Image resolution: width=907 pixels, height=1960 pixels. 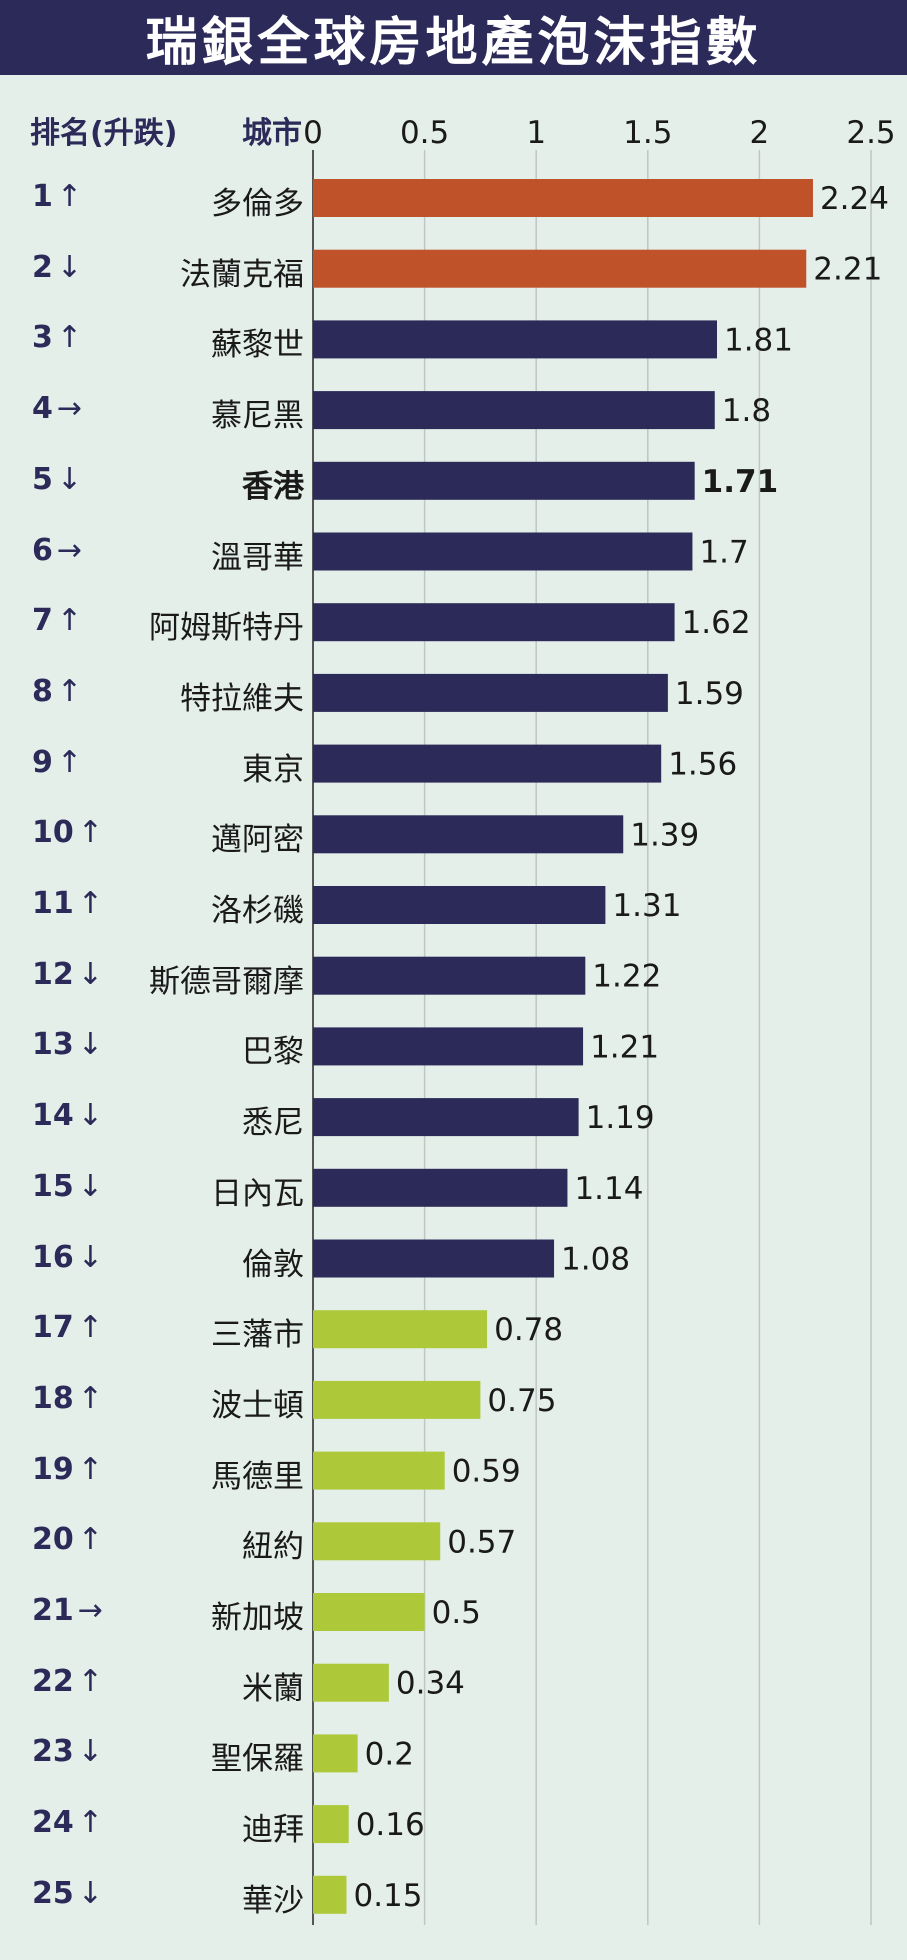 I want to click on rank-label: 15 ↓, so click(x=67, y=1186).